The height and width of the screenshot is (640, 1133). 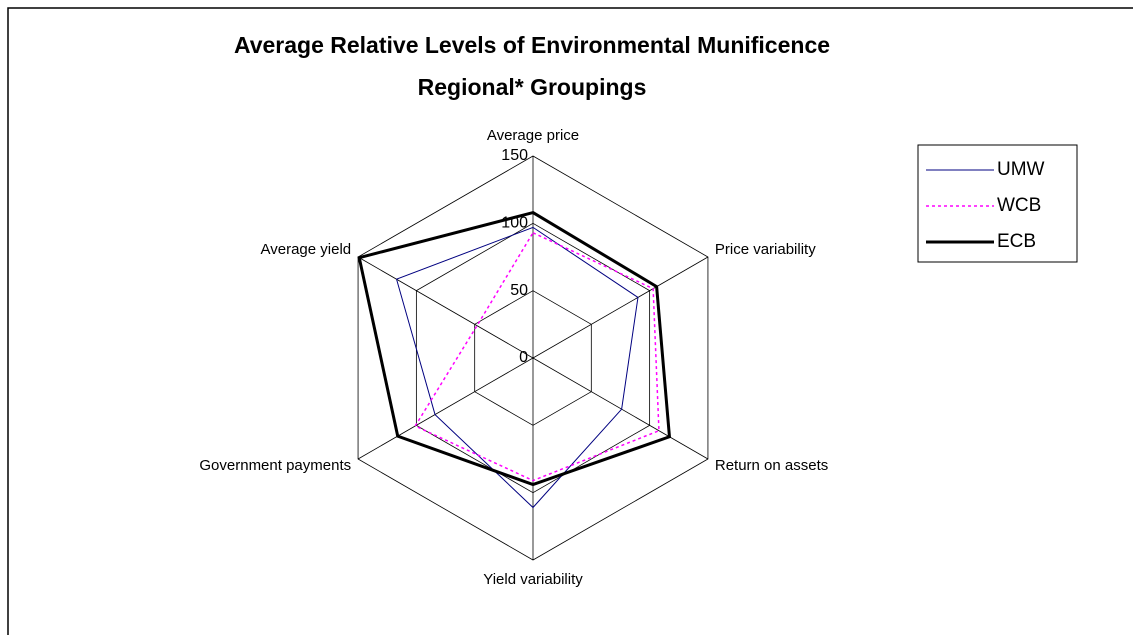 What do you see at coordinates (1021, 169) in the screenshot?
I see `legend-label: UMW` at bounding box center [1021, 169].